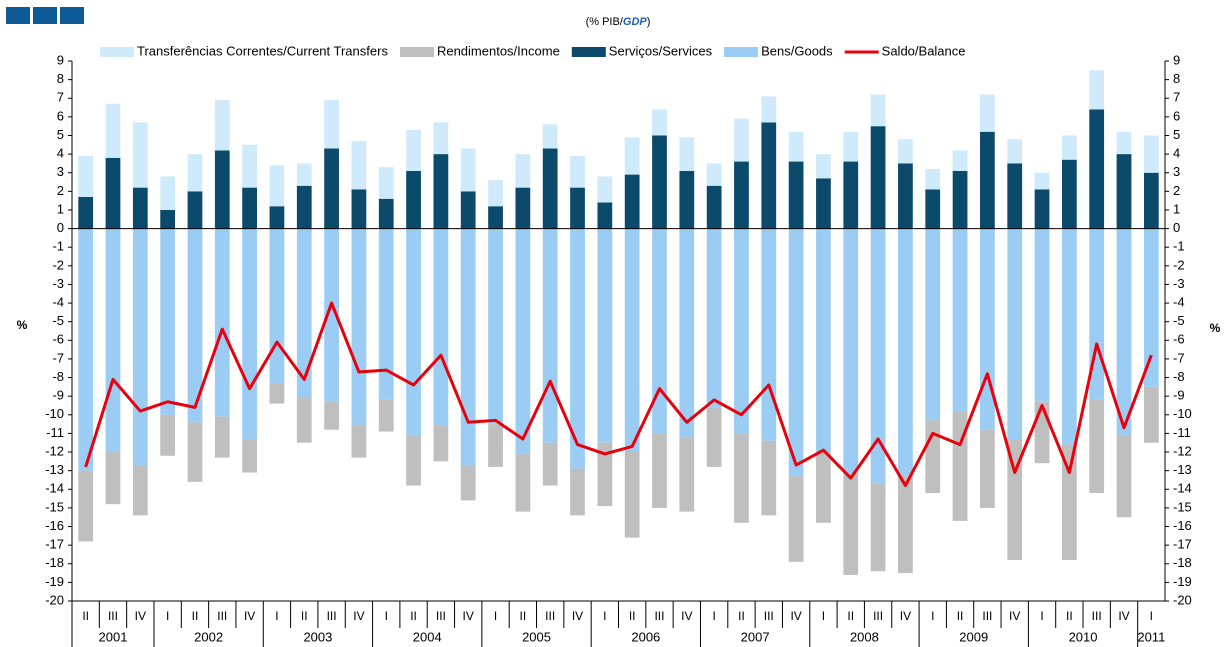  Describe the element at coordinates (536, 636) in the screenshot. I see `year-label: 2005` at that location.